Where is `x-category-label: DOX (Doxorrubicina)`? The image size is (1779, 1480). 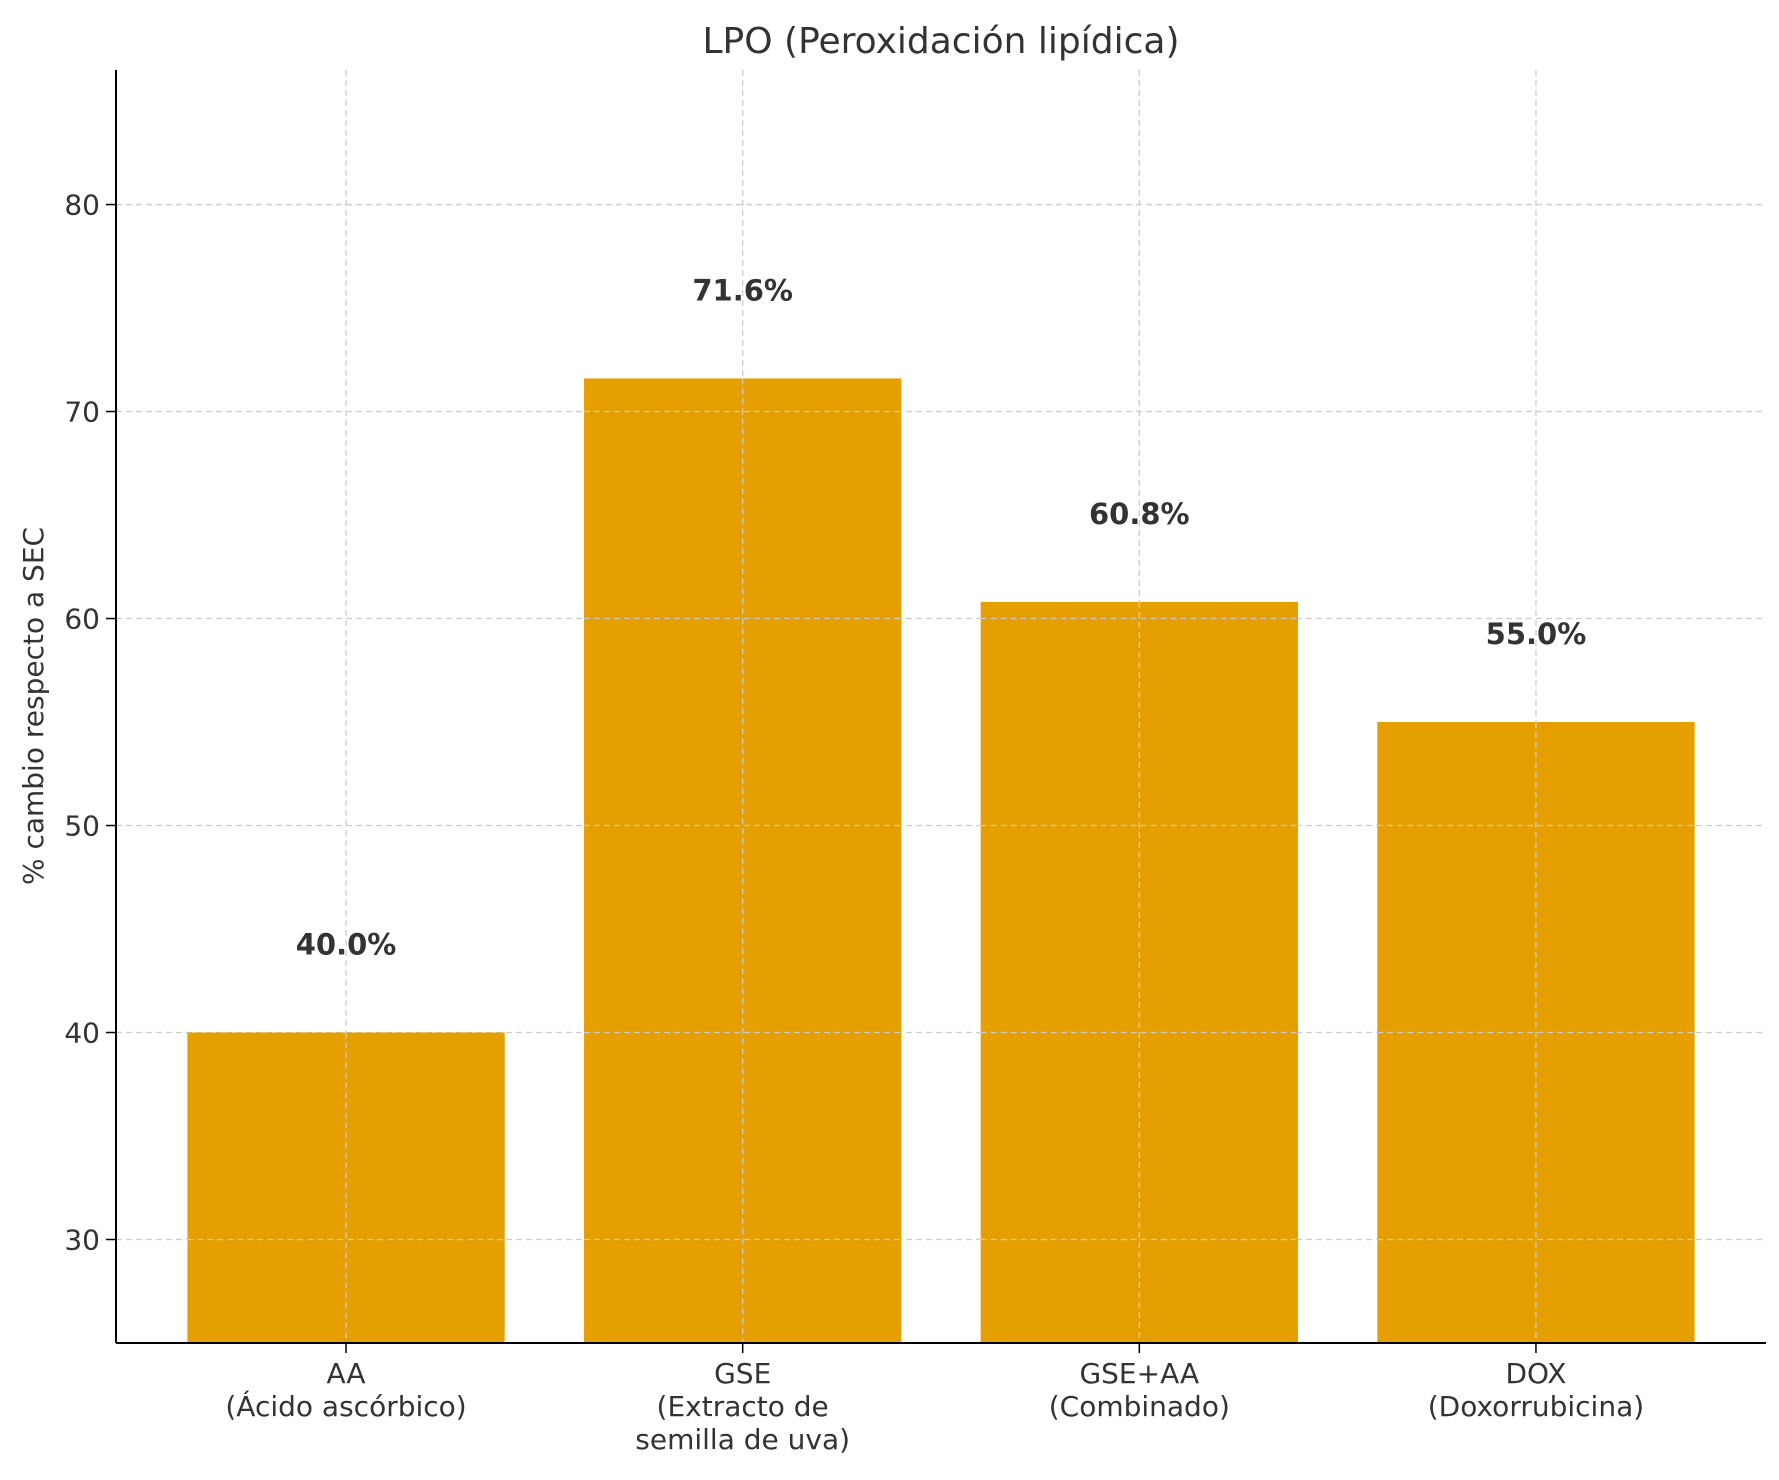 x-category-label: DOX (Doxorrubicina) is located at coordinates (1536, 1390).